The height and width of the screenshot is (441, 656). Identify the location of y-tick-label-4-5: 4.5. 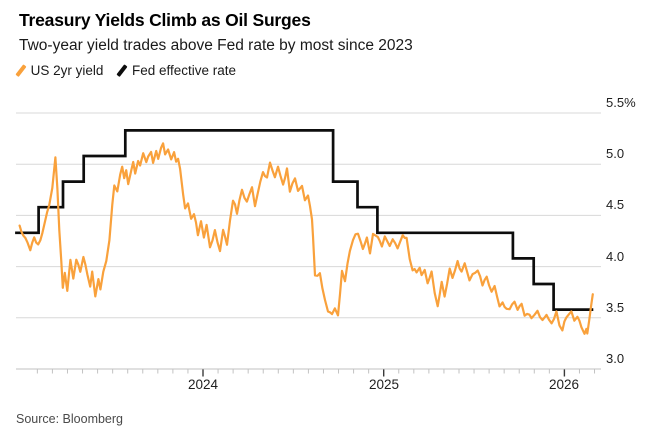
(615, 204).